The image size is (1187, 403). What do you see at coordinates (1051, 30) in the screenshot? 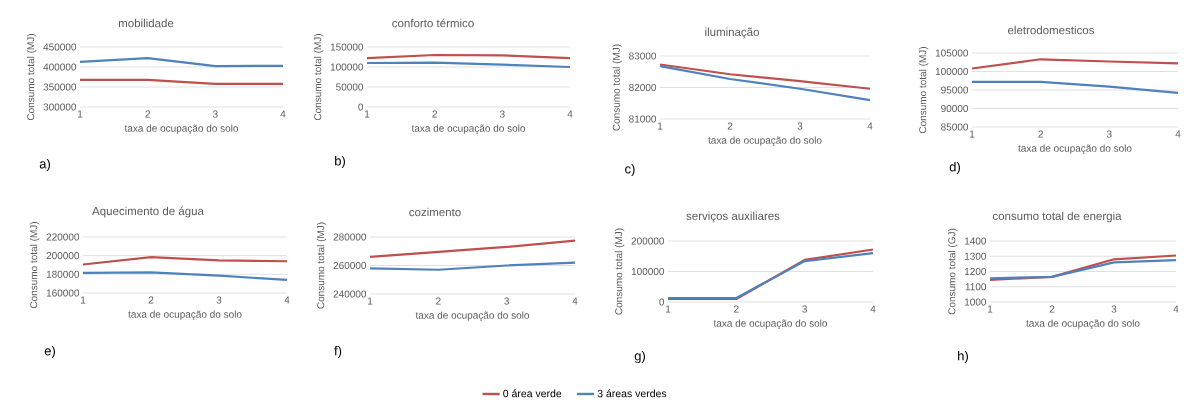
I see `chart-title: eletrodomesticos` at bounding box center [1051, 30].